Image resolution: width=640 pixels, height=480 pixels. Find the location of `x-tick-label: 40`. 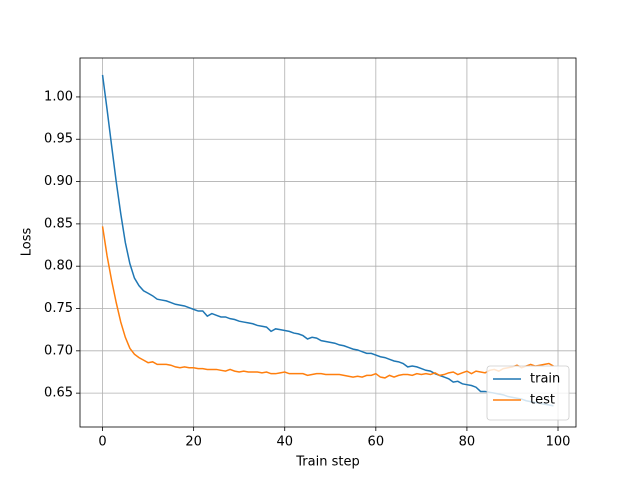

x-tick-label: 40 is located at coordinates (284, 442).